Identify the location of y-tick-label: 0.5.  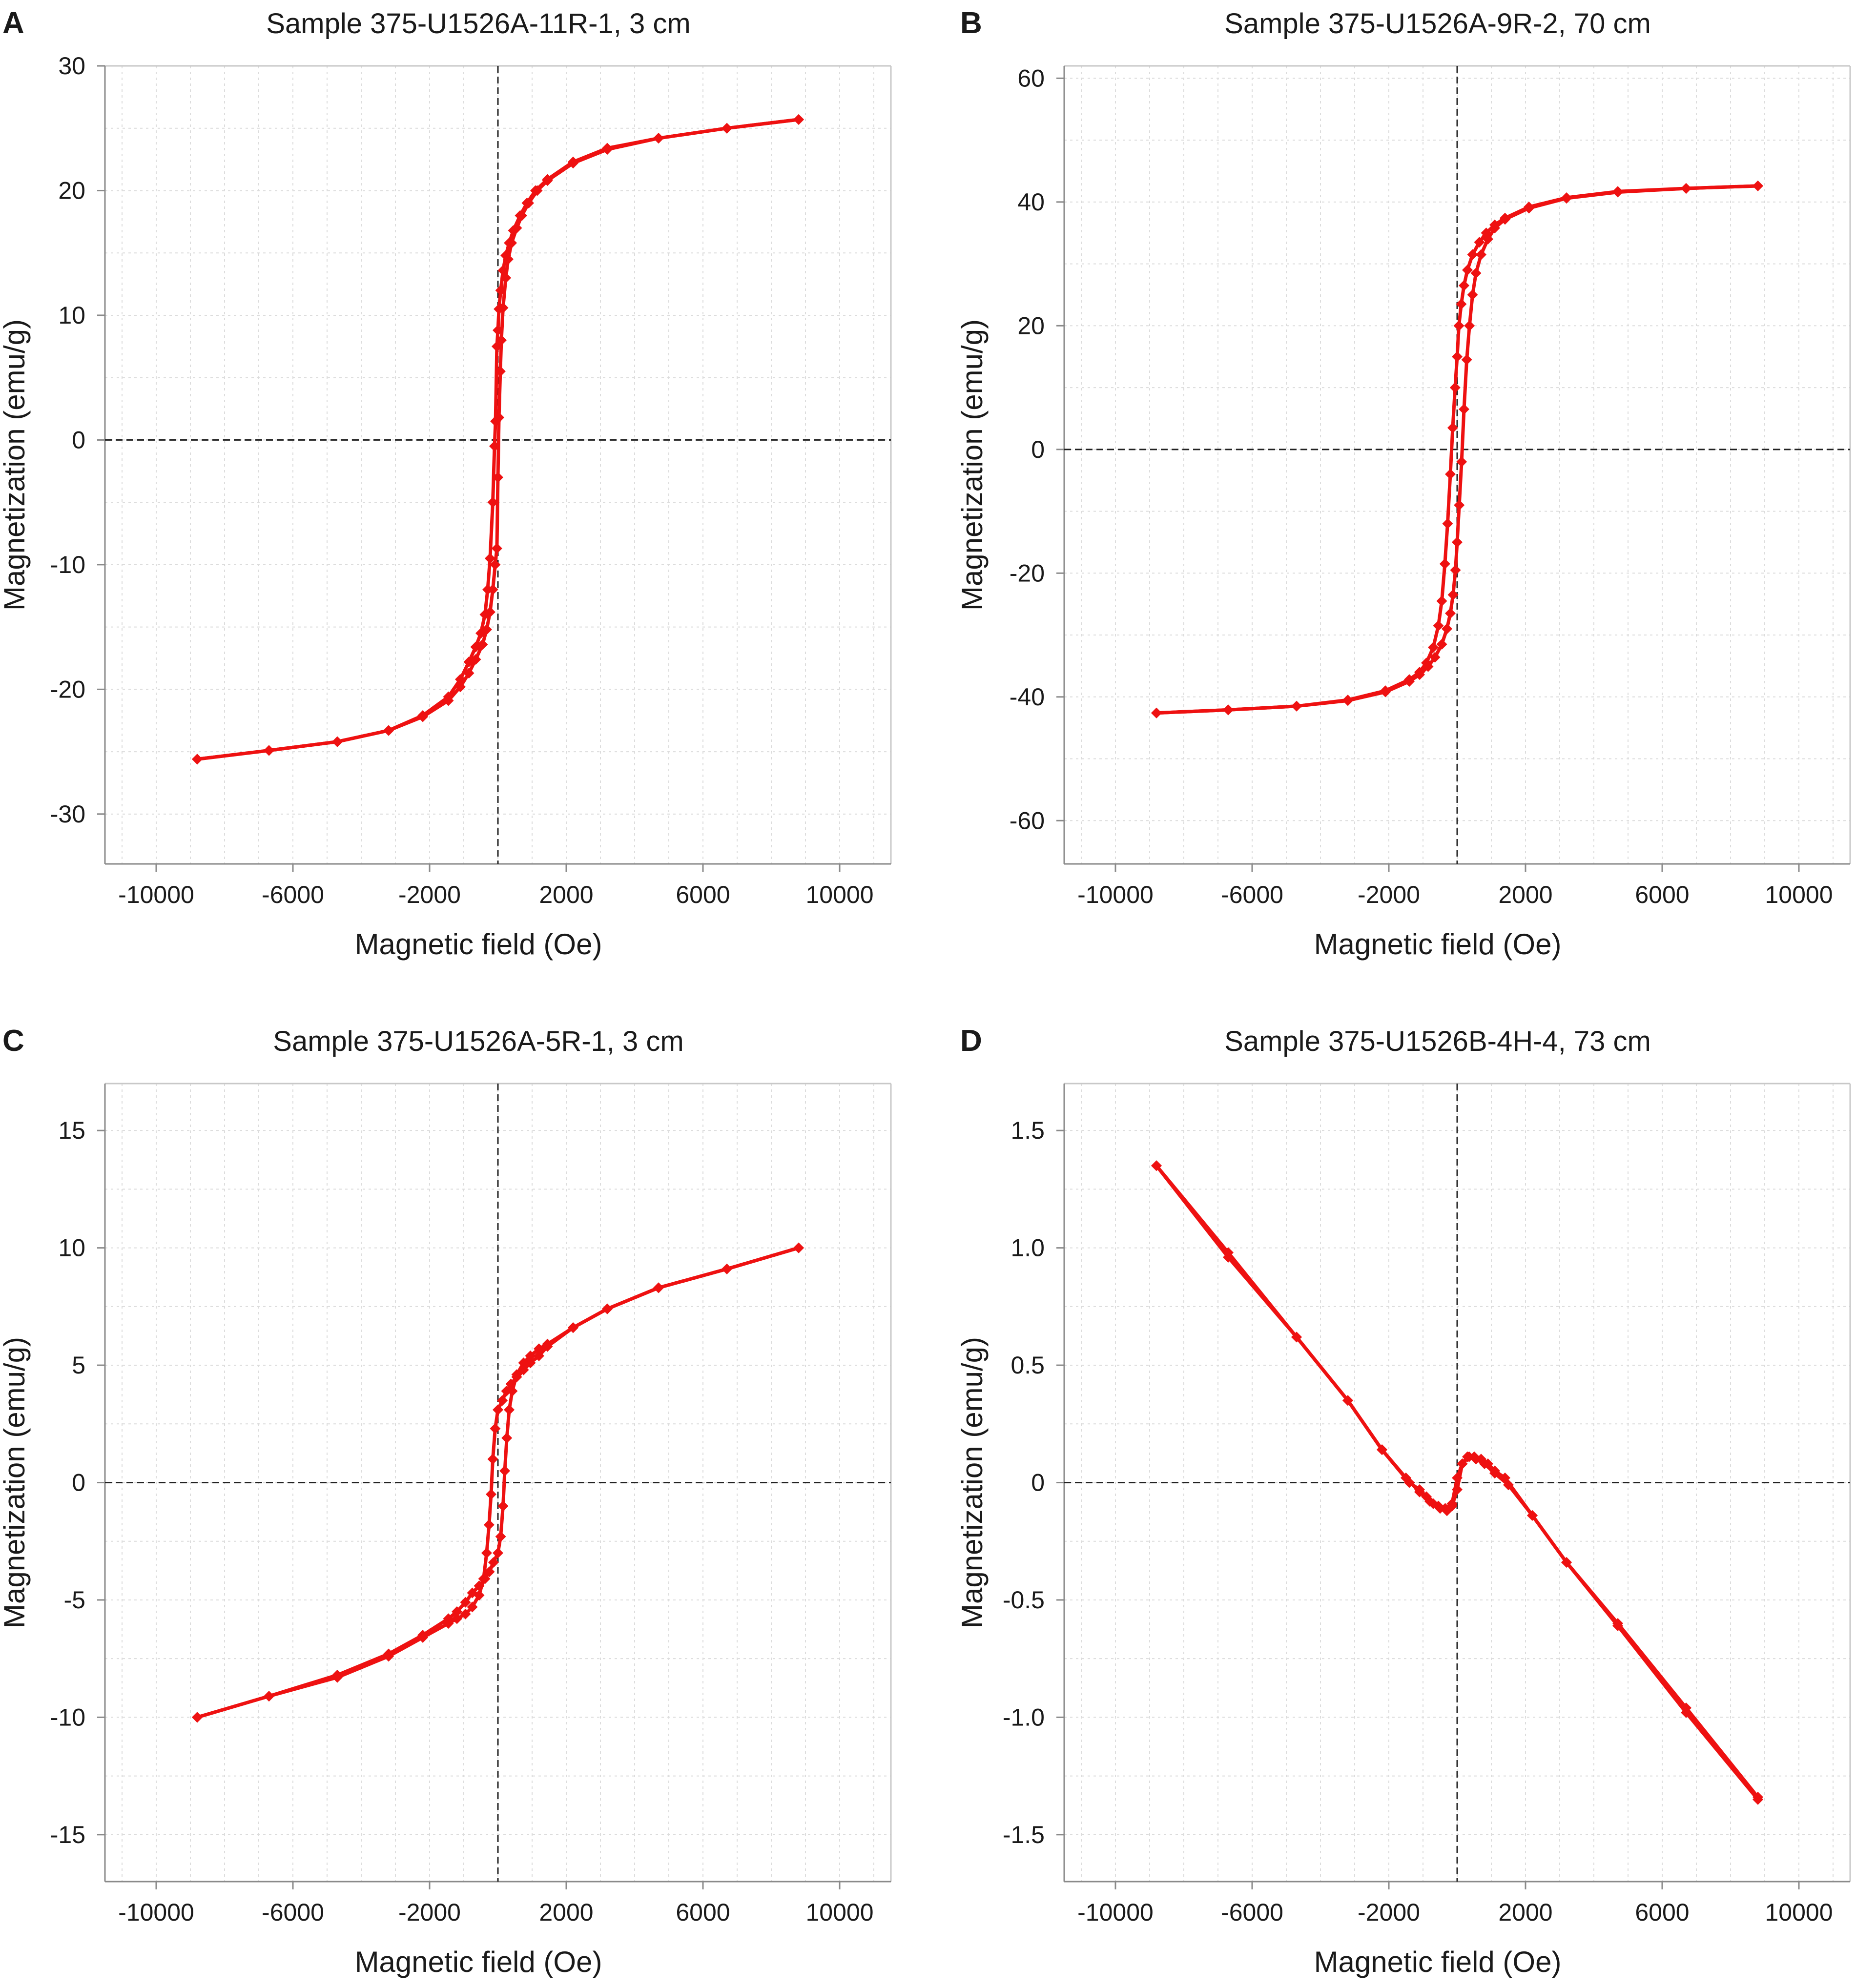
(1027, 1365).